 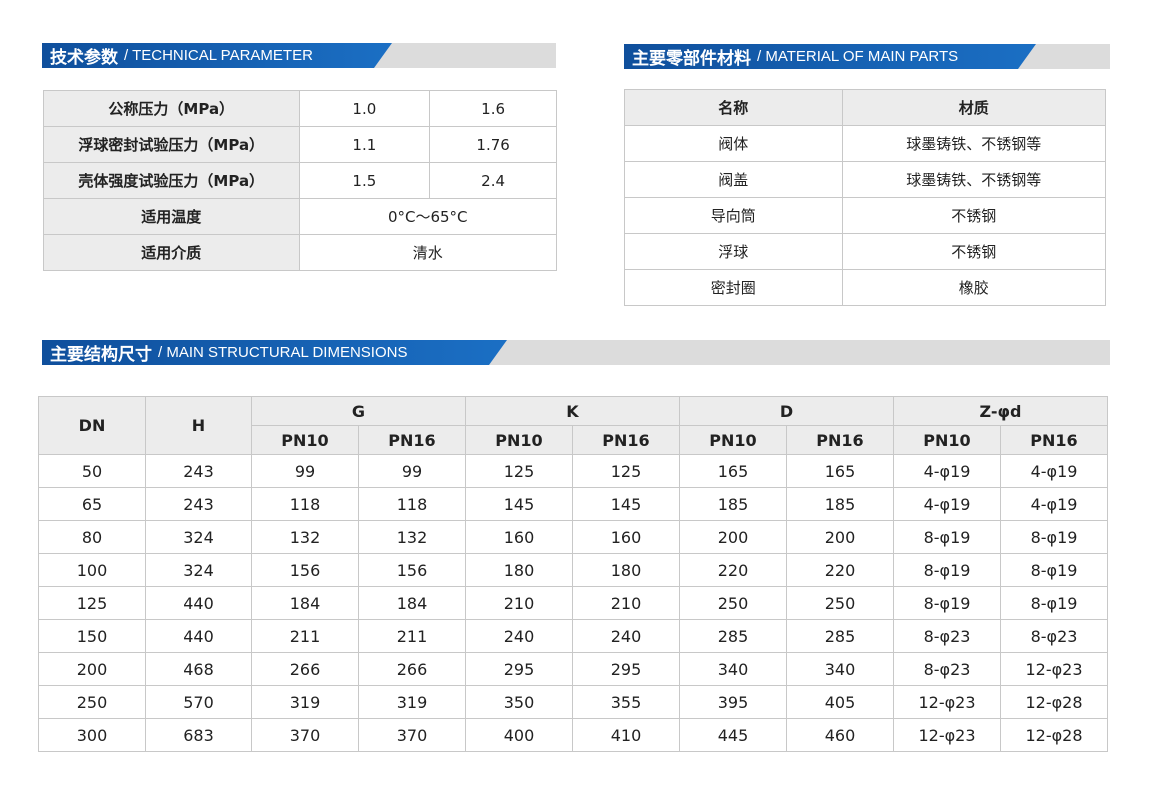 I want to click on section-header-dimensions: 主要结构尺寸 / MAIN STRUCTURAL DIMENSIONS, so click(x=576, y=352).